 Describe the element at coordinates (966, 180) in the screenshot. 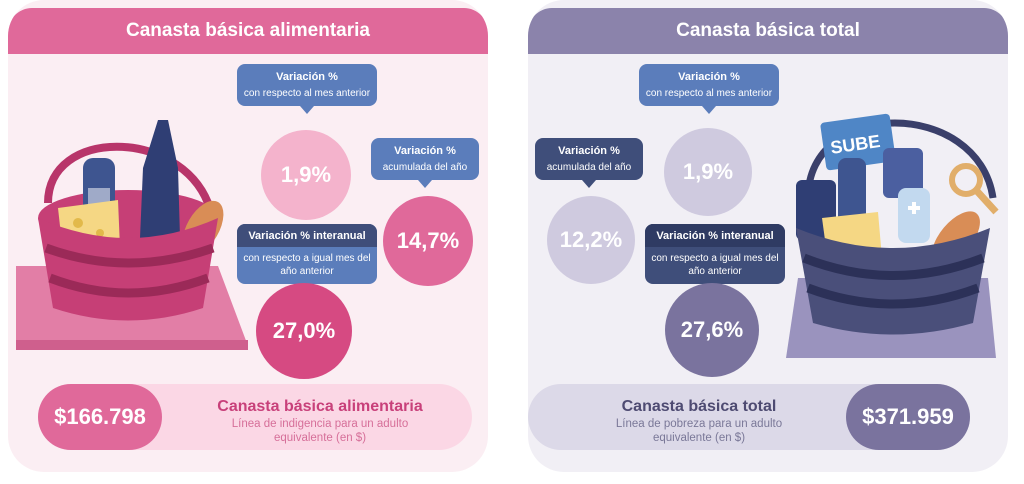

I see `key-icon` at that location.